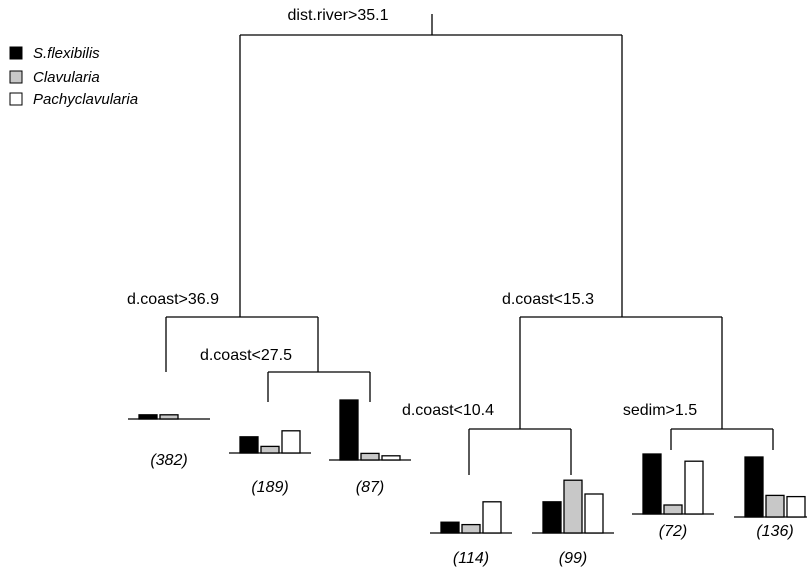 The width and height of the screenshot is (807, 573). Describe the element at coordinates (66, 53) in the screenshot. I see `legend-label-s-flexibilis: S.flexibilis` at that location.